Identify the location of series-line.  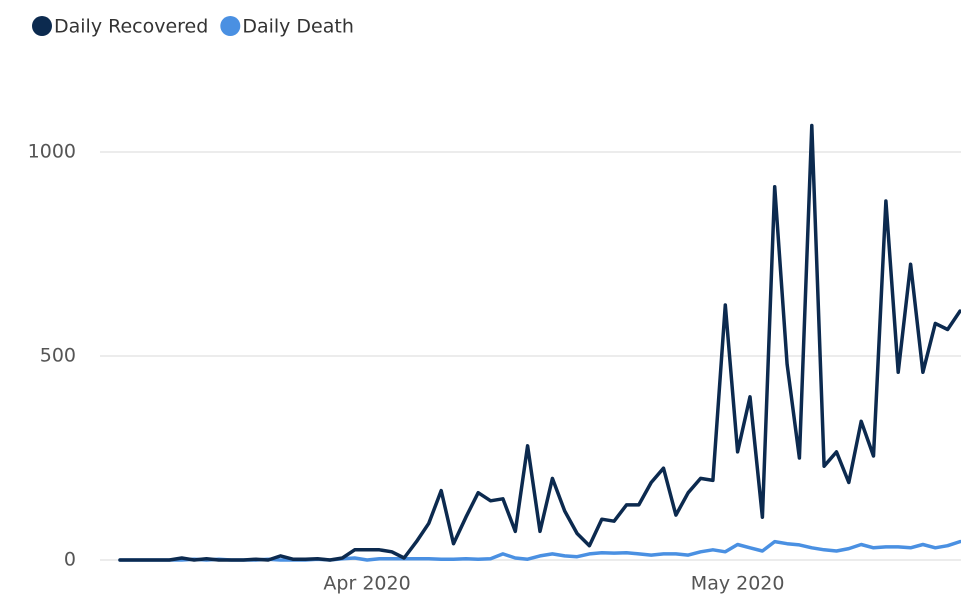
(539, 550).